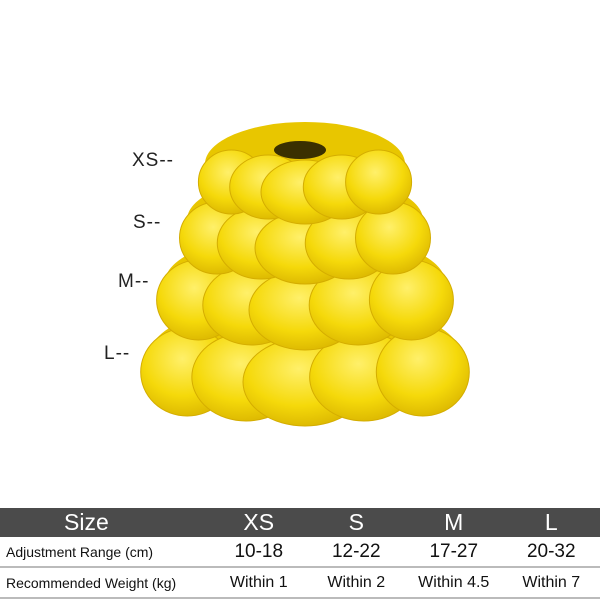 The width and height of the screenshot is (600, 600). Describe the element at coordinates (259, 522) in the screenshot. I see `header-xs: XS` at that location.